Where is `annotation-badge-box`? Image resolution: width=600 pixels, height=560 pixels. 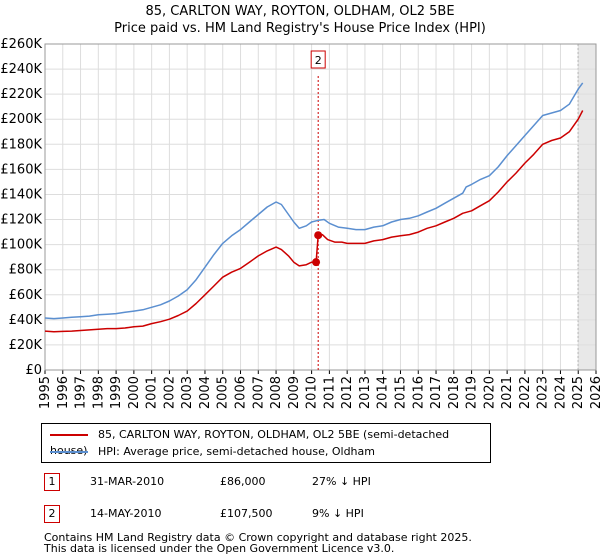 annotation-badge-box is located at coordinates (318, 59).